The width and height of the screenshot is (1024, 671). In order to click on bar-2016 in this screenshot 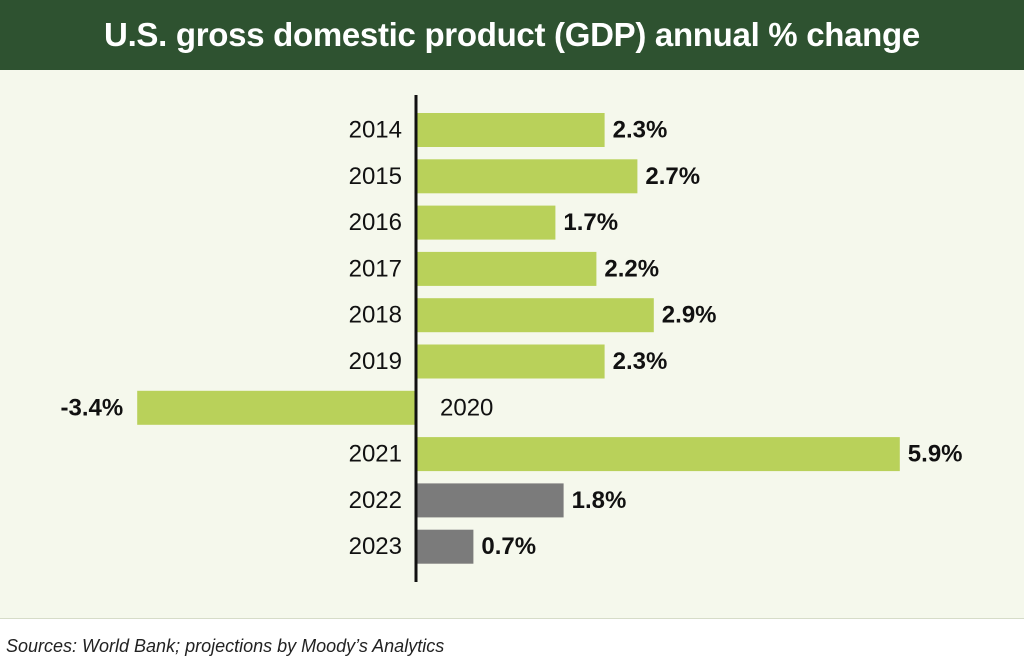, I will do `click(486, 222)`.